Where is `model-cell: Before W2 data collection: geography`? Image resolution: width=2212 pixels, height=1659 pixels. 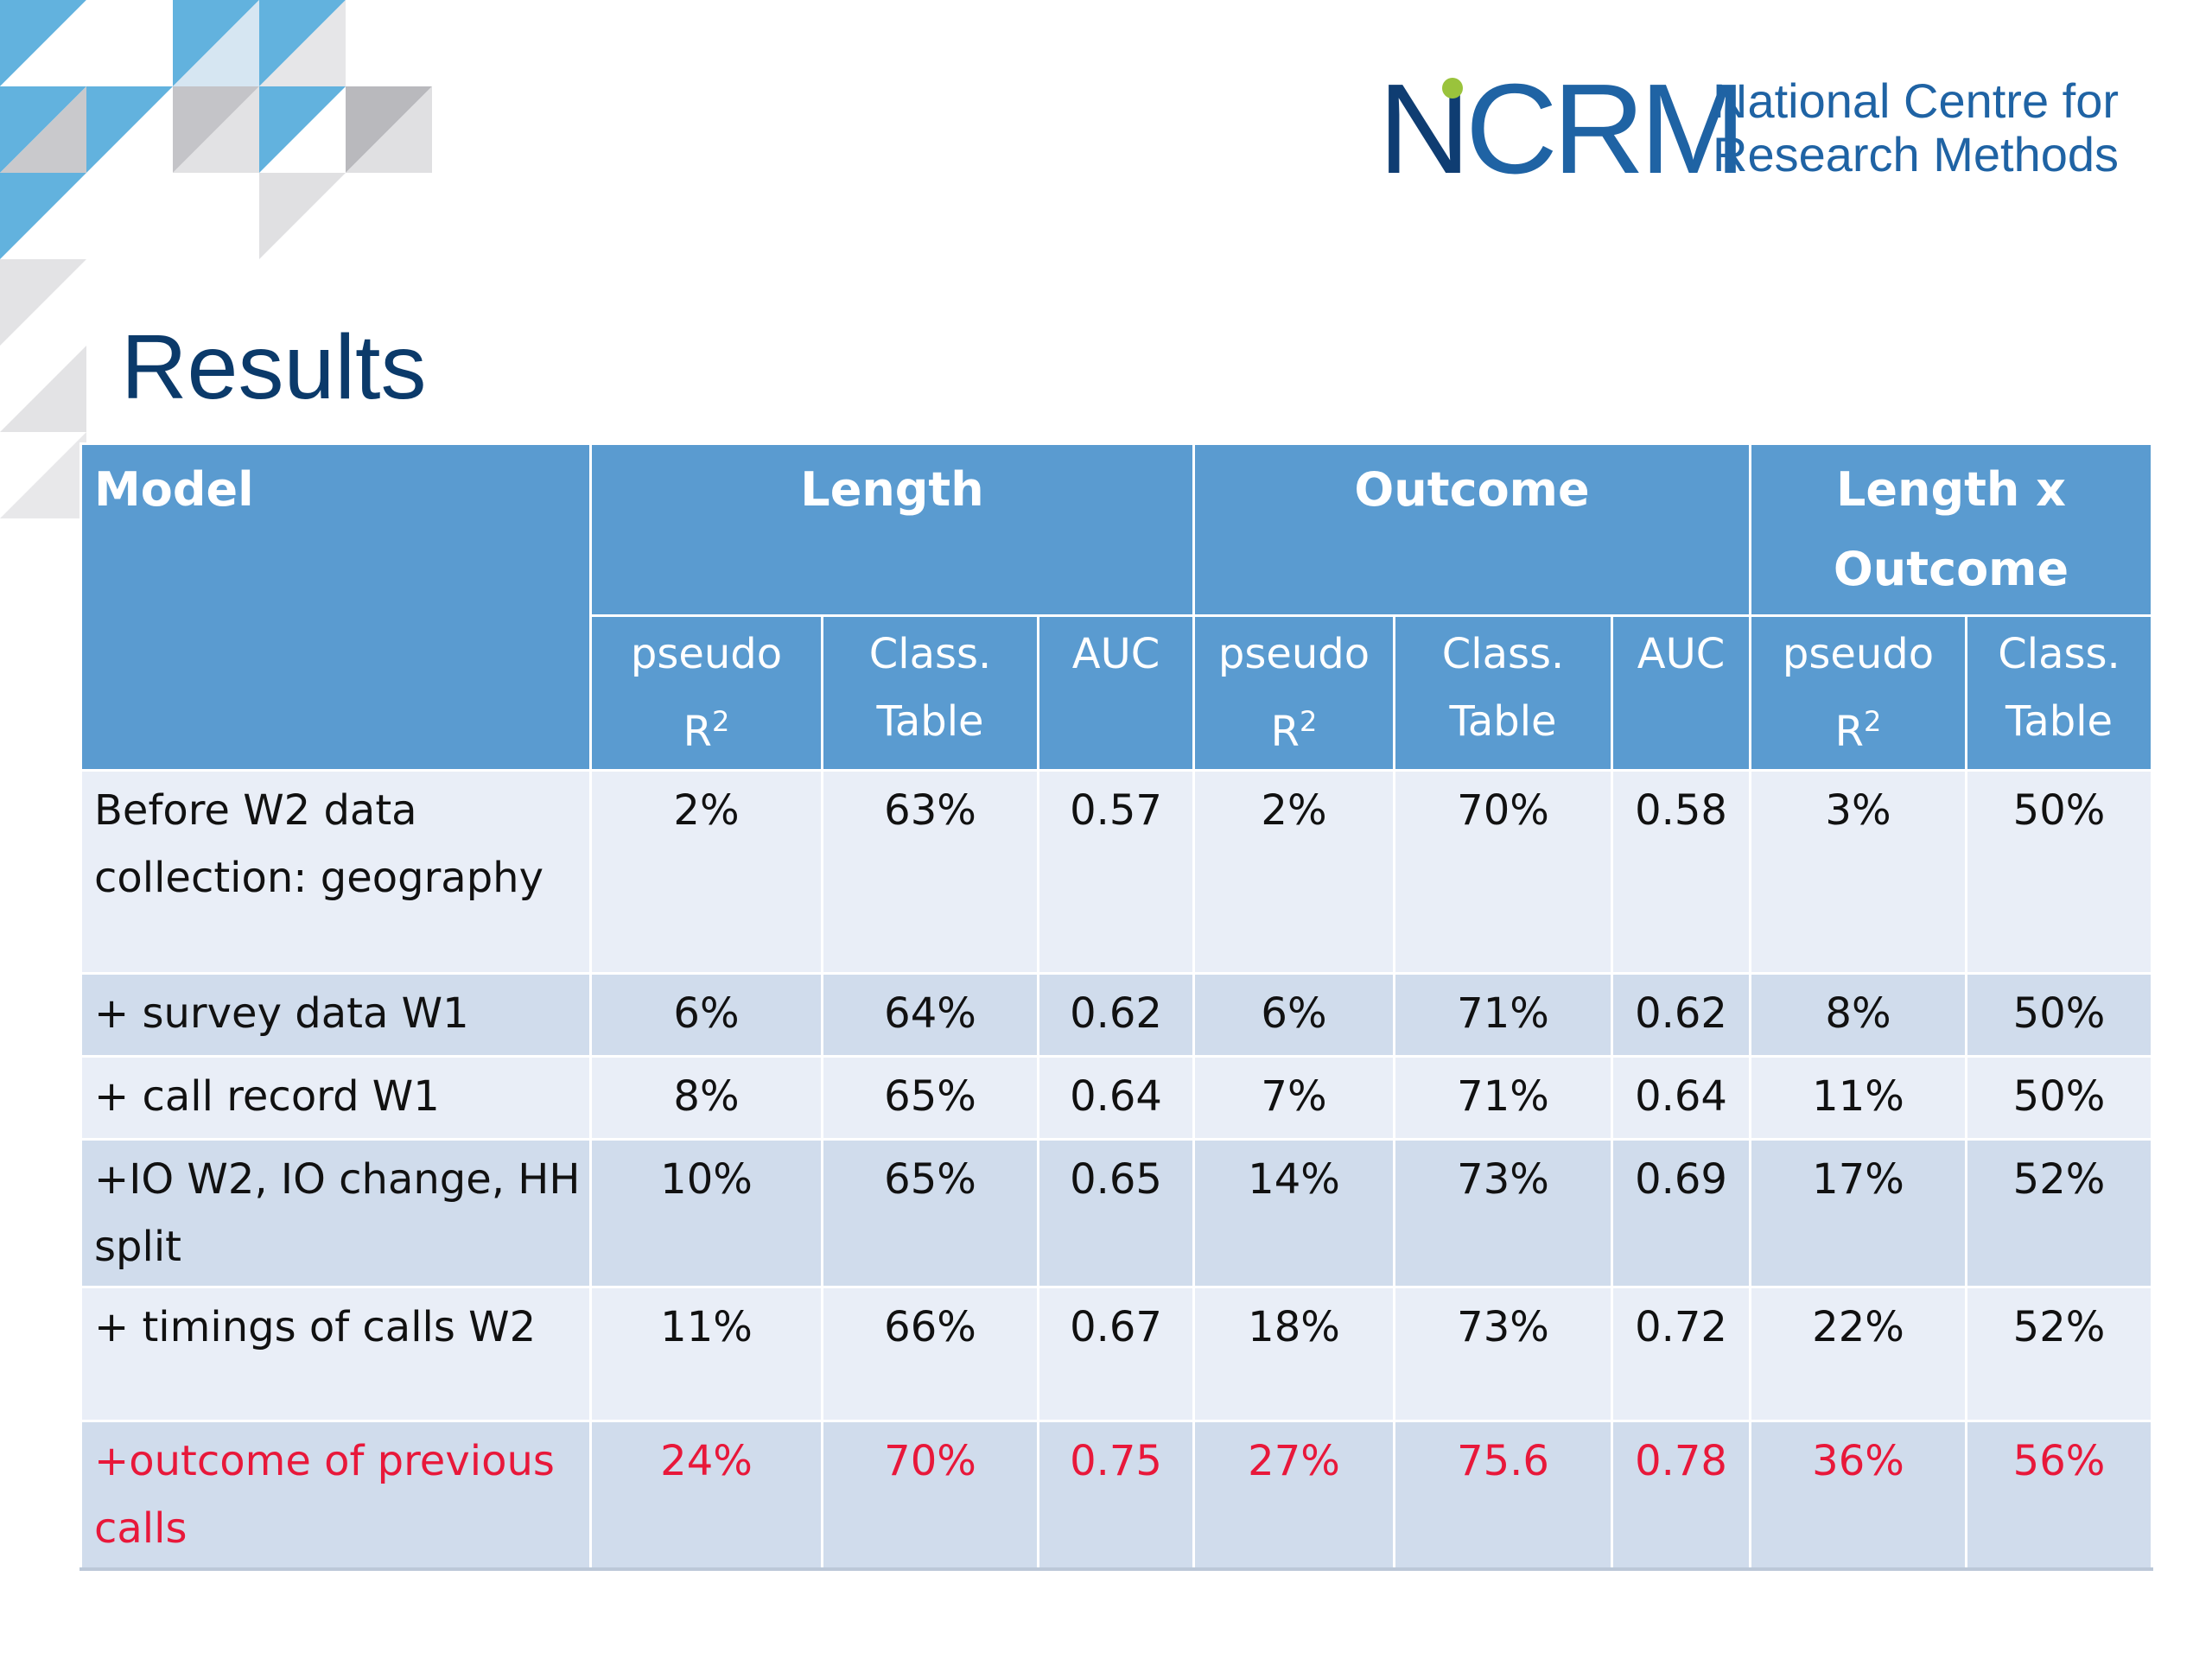
model-cell: Before W2 data collection: geography is located at coordinates (335, 872).